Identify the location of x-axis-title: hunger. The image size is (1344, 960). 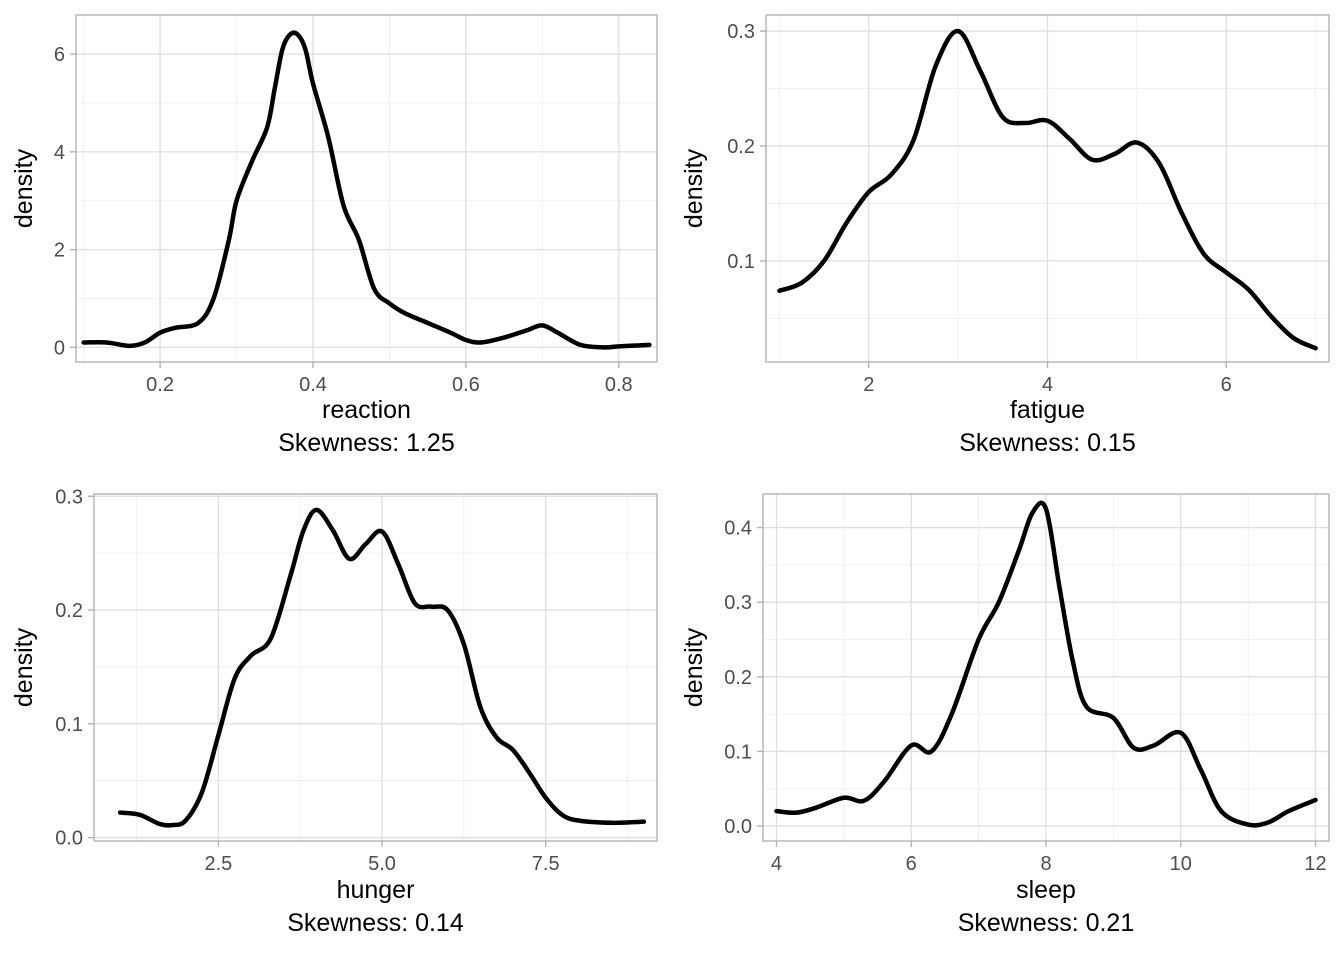
(376, 890).